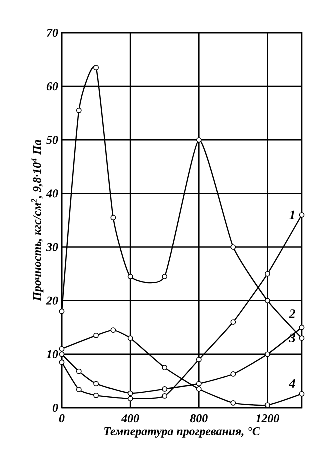  I want to click on x-tick-label: 0, so click(62, 418).